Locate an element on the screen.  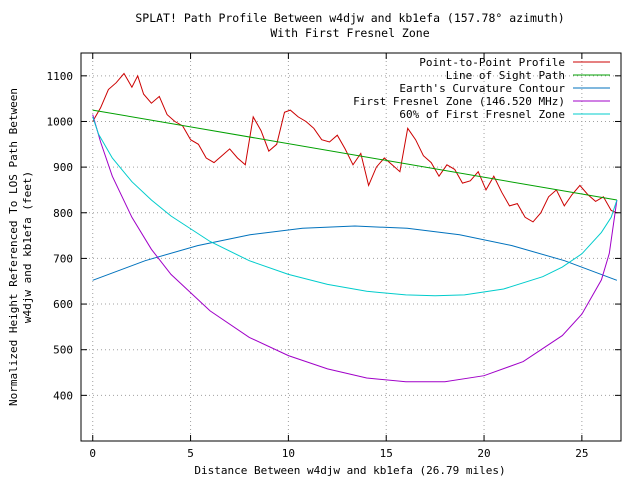
y-tick-label: 1100 is located at coordinates (60, 76).